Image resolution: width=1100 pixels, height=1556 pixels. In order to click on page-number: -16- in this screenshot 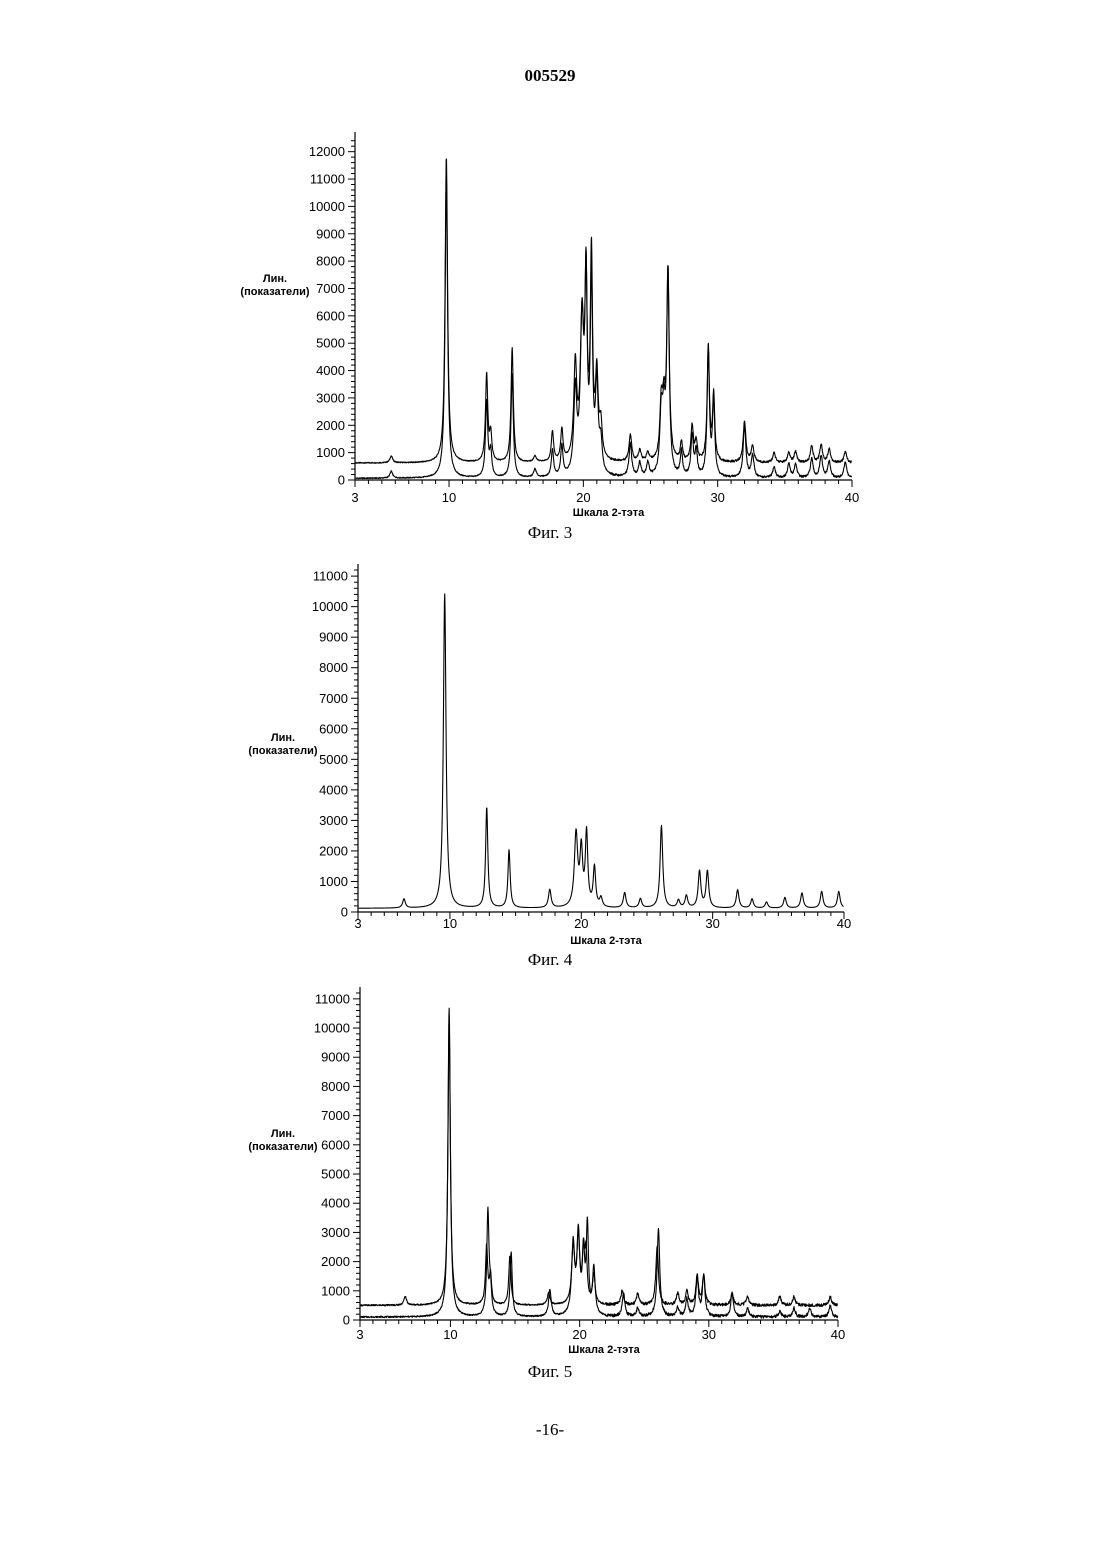, I will do `click(550, 1430)`.